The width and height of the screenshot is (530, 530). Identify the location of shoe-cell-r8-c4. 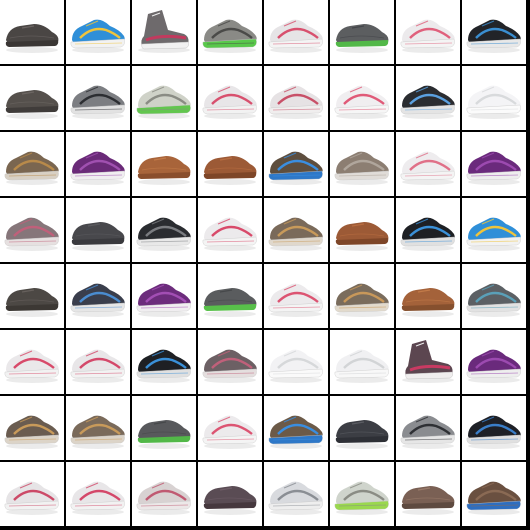
(230, 494).